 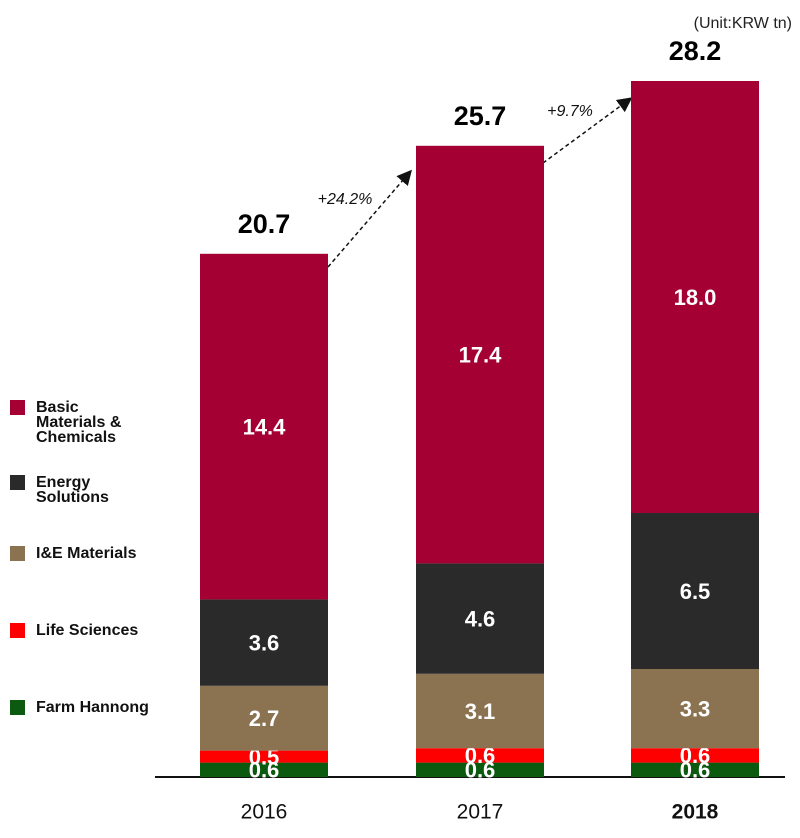 I want to click on x-tick-label: 2016, so click(x=264, y=812).